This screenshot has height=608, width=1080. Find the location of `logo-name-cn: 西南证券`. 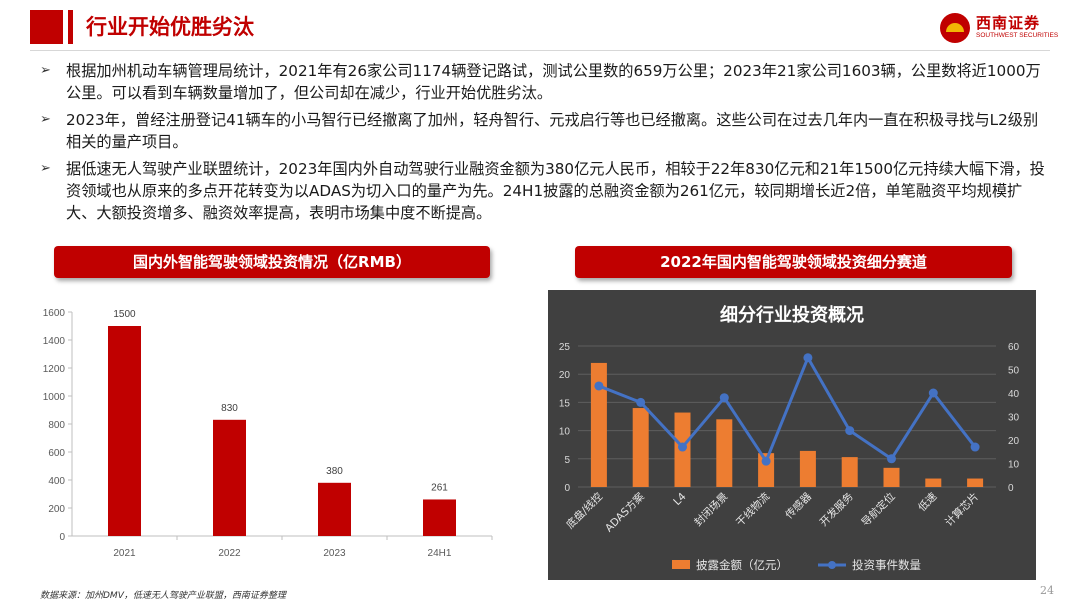

logo-name-cn: 西南证券 is located at coordinates (1008, 23).